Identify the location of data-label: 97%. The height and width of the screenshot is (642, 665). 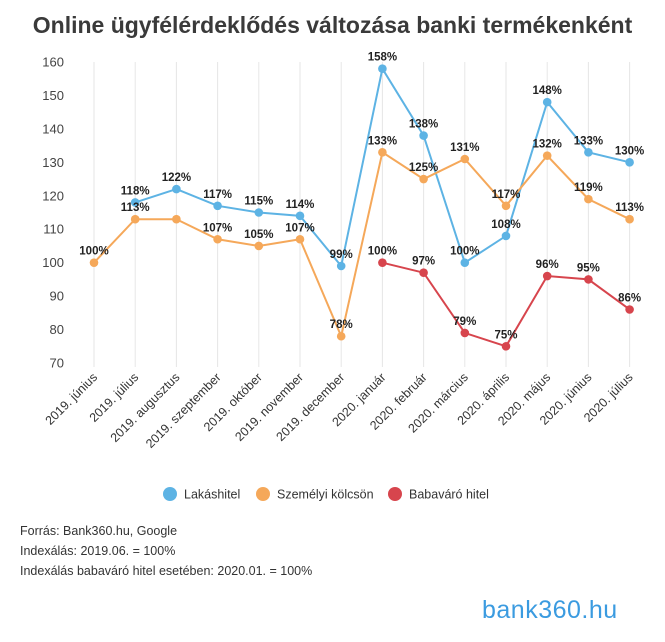
(423, 262).